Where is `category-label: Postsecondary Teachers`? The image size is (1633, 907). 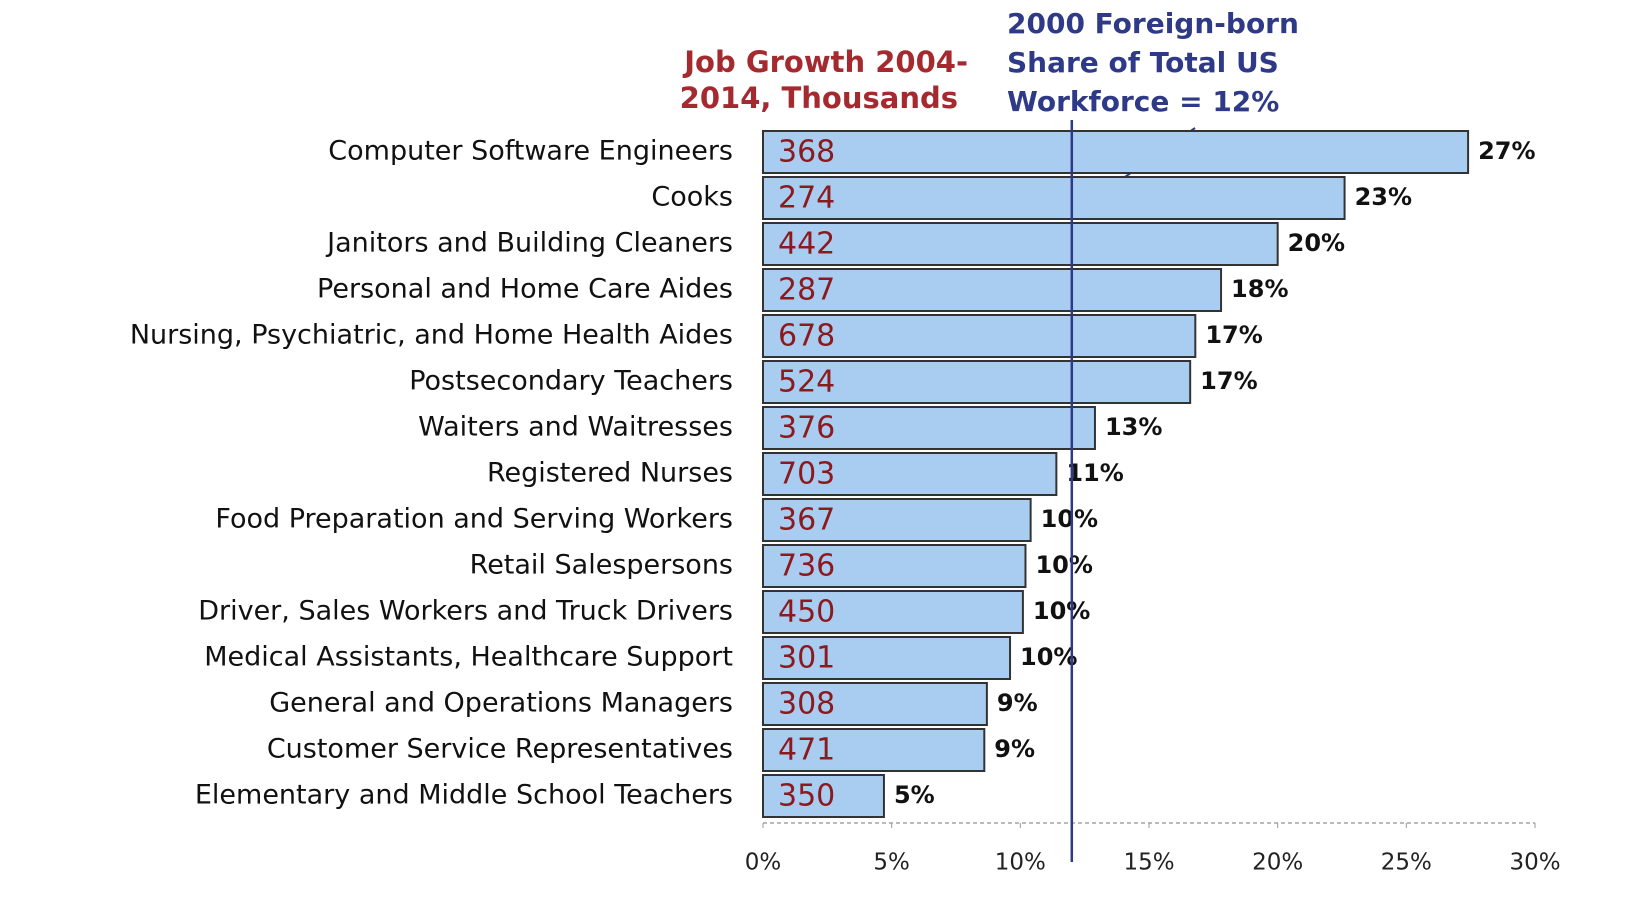 category-label: Postsecondary Teachers is located at coordinates (571, 381).